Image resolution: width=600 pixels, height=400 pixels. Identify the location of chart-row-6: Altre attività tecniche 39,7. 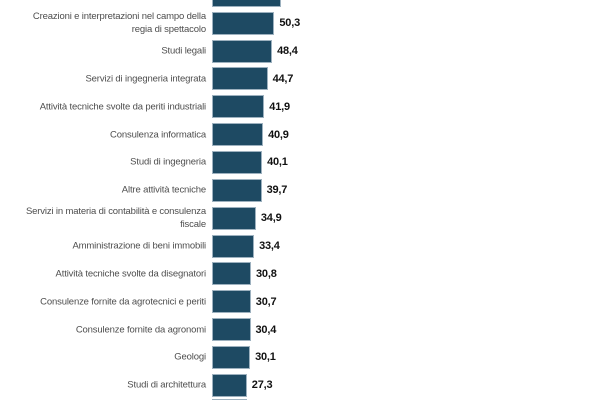
(300, 190).